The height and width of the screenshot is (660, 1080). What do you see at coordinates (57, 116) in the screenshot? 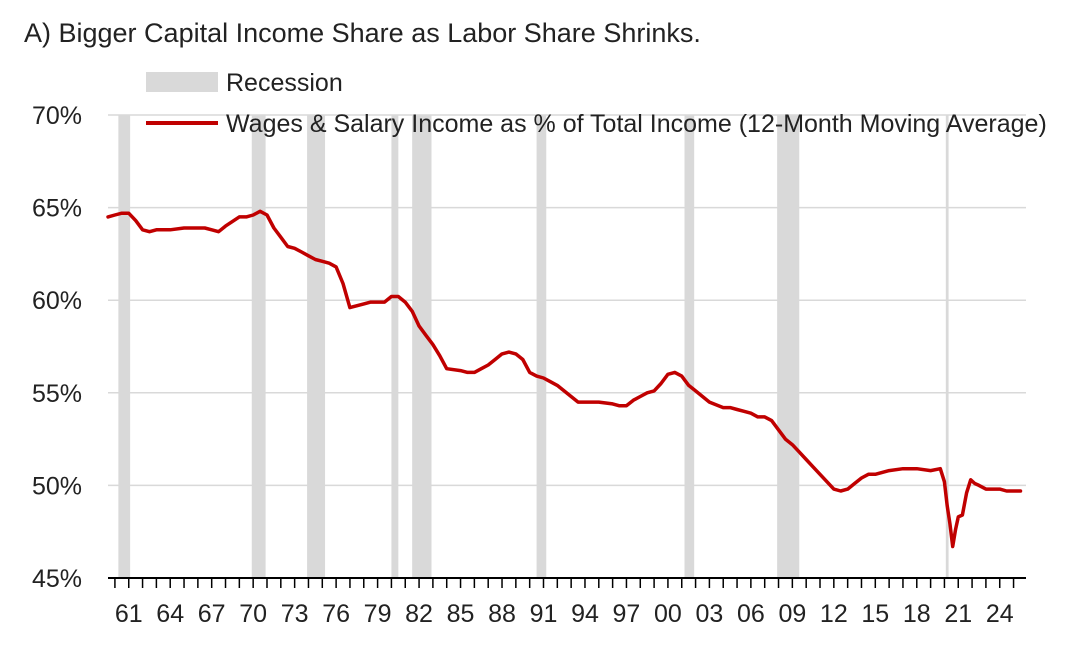
I see `y-tick-label-5: 70%` at bounding box center [57, 116].